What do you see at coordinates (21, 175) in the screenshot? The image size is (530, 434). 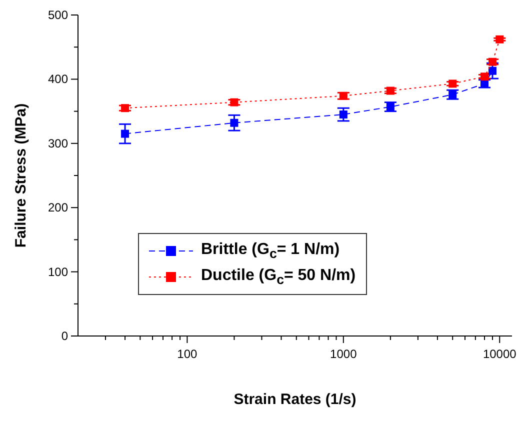 I see `y-axis-title: Failure Stress (MPa)` at bounding box center [21, 175].